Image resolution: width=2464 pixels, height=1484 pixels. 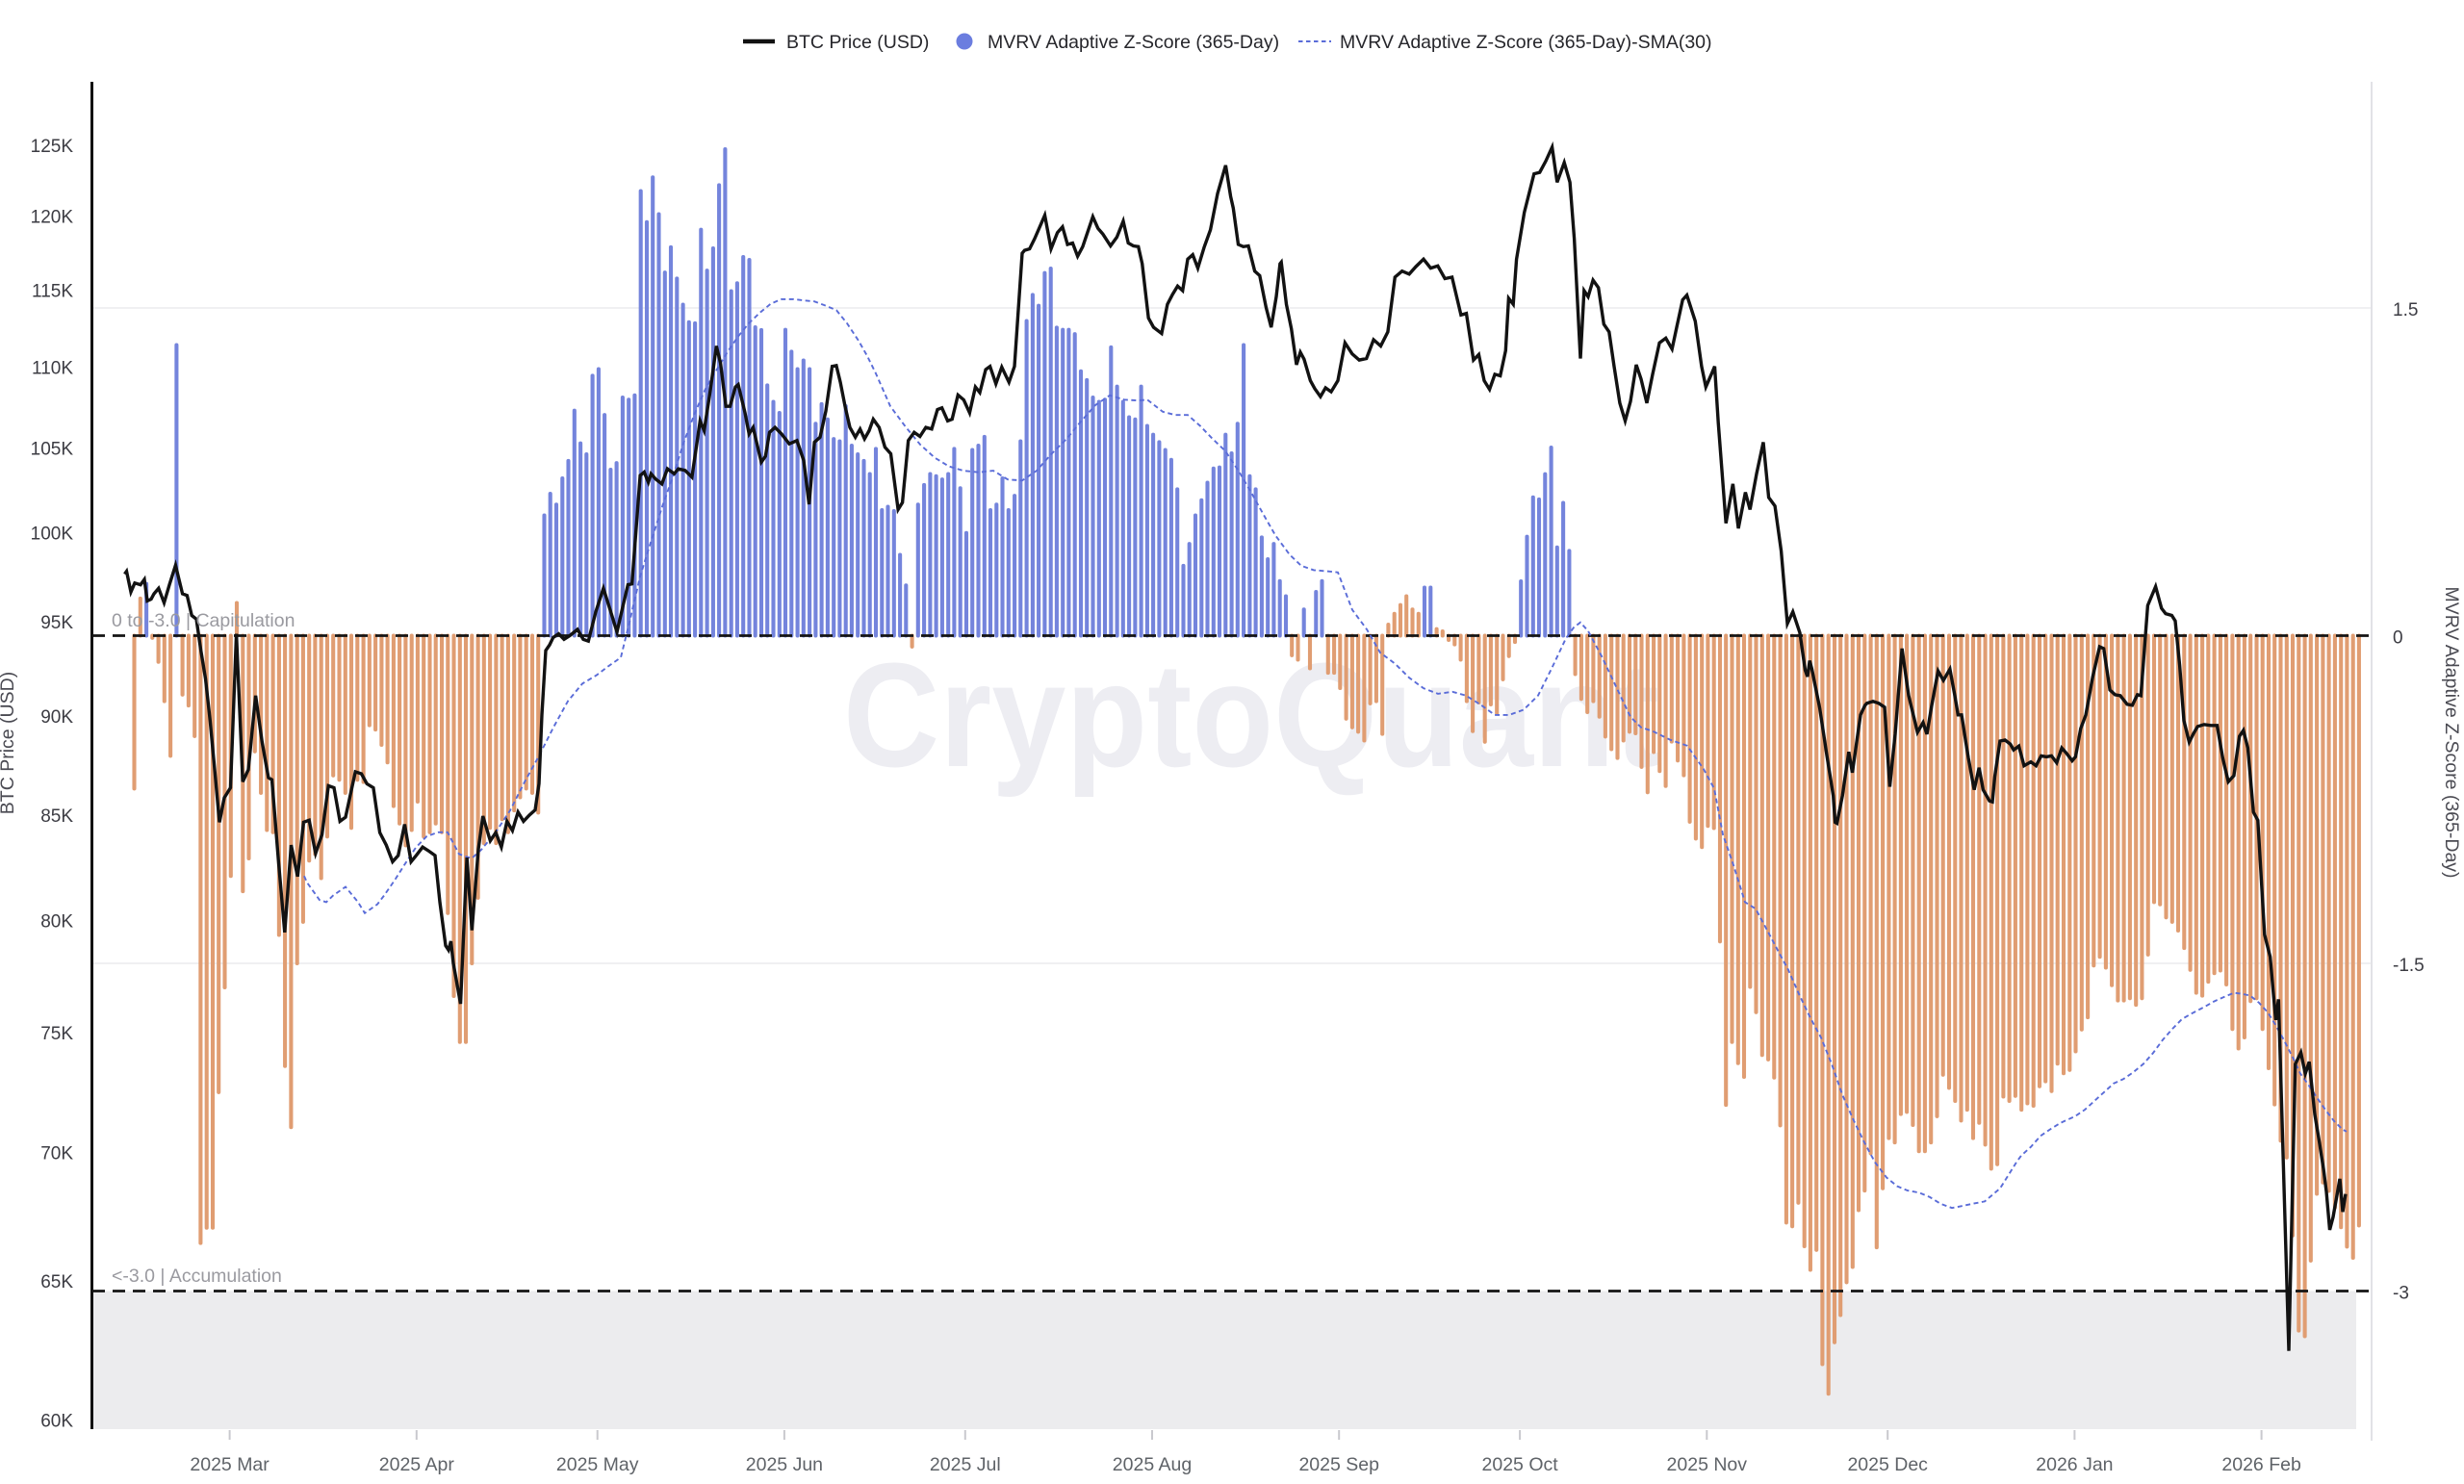 I want to click on svg-text: 2025 Dec, so click(x=1887, y=1465).